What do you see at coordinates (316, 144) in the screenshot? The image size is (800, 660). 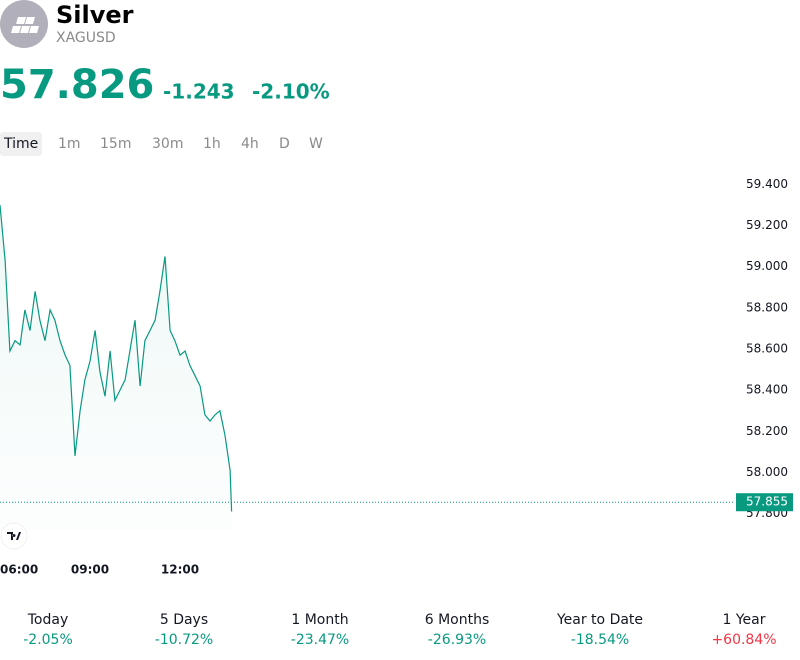 I see `timeframe-tab: W` at bounding box center [316, 144].